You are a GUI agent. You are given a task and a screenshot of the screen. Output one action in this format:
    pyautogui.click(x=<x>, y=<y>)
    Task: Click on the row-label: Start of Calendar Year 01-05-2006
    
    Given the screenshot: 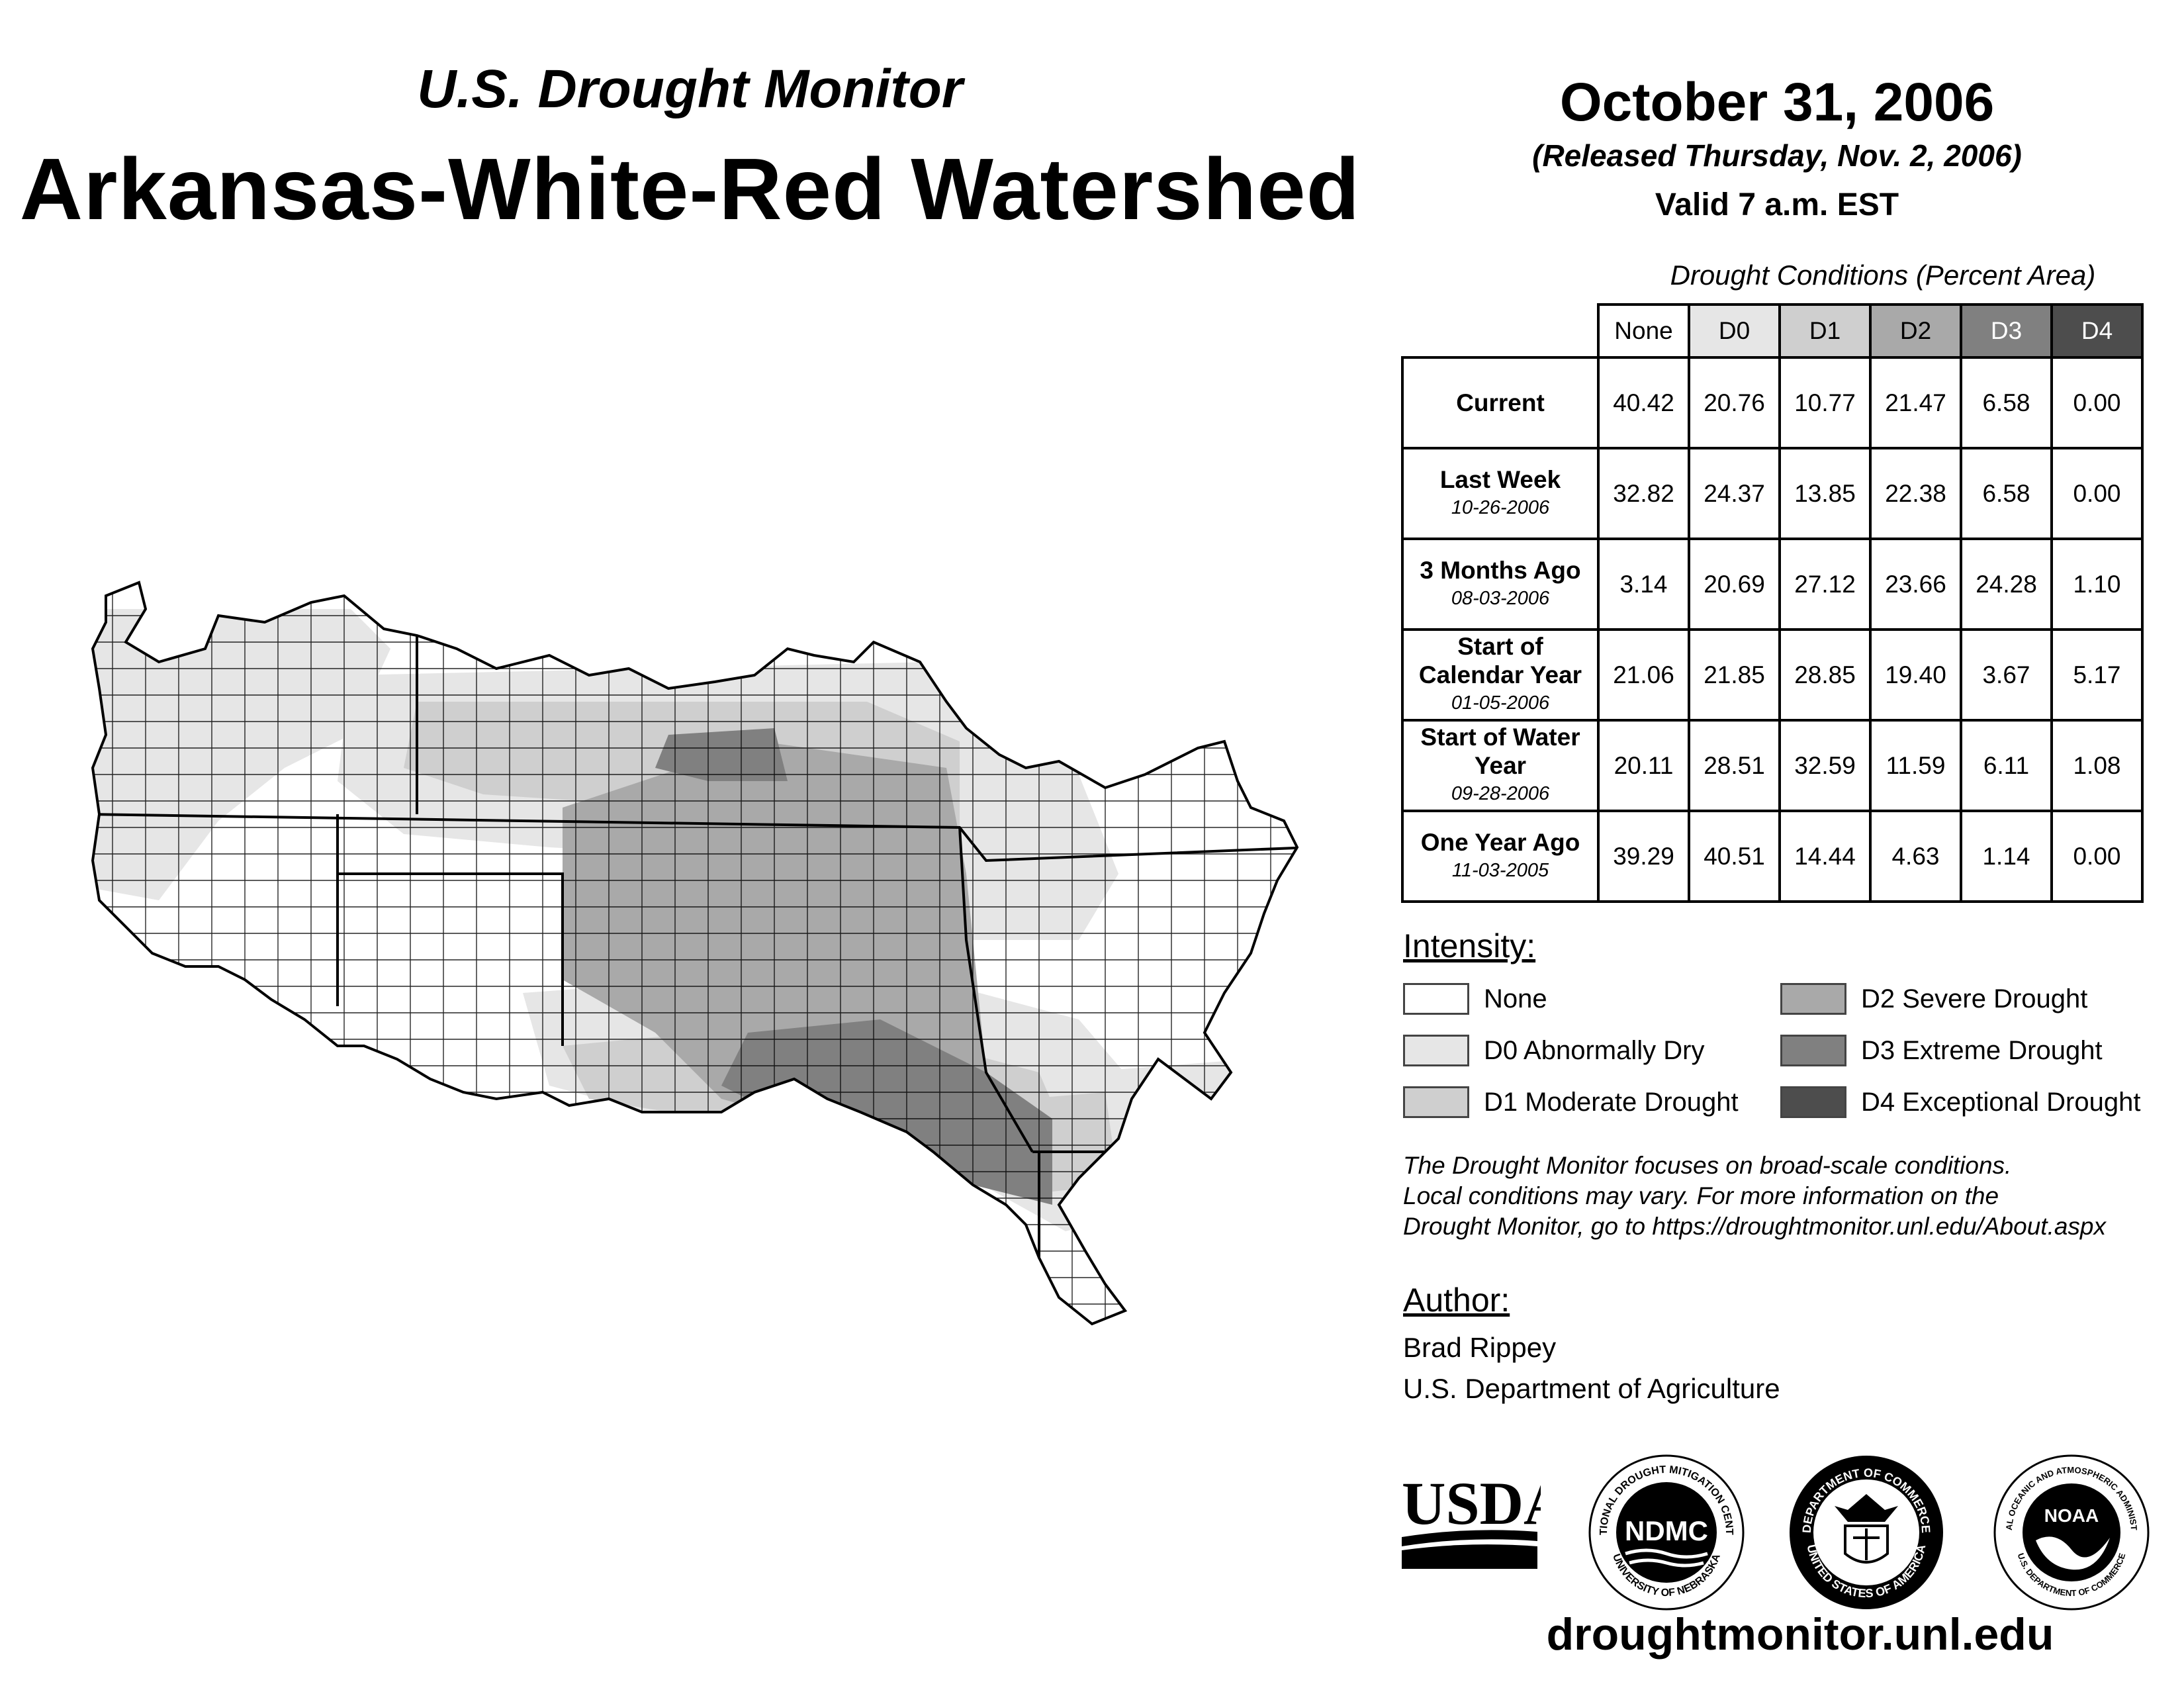 What is the action you would take?
    pyautogui.click(x=1501, y=675)
    